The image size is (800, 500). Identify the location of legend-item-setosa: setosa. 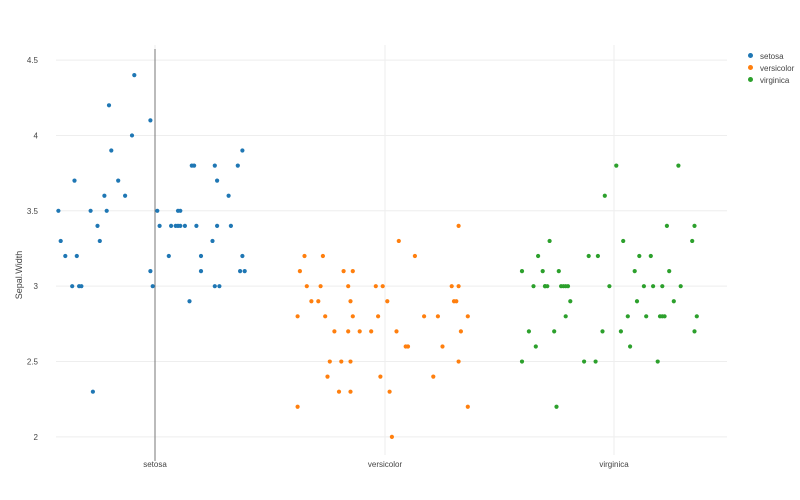
(771, 57).